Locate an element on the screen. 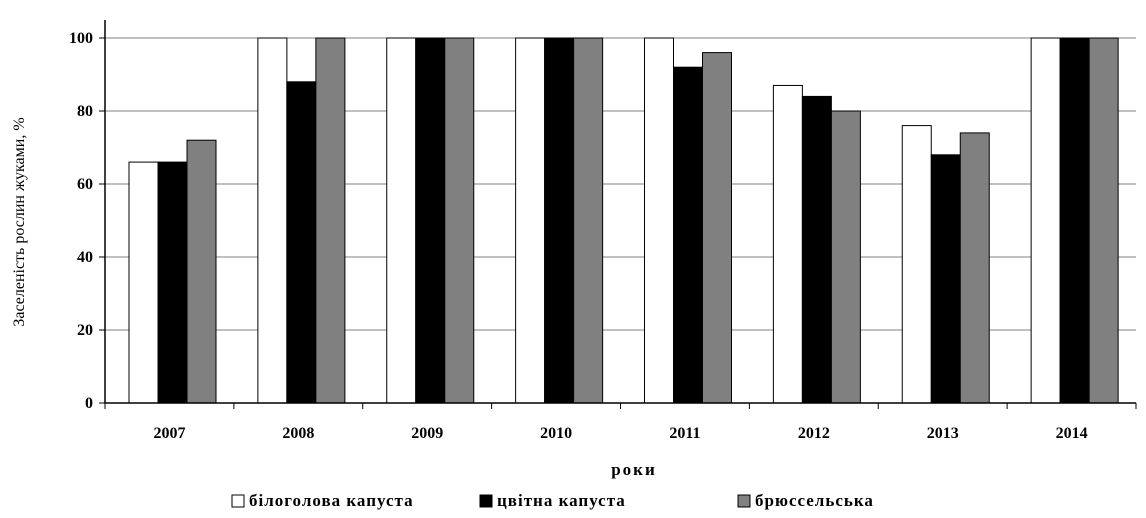 Image resolution: width=1146 pixels, height=518 pixels. x-tick-label-2009: 2009 is located at coordinates (427, 433).